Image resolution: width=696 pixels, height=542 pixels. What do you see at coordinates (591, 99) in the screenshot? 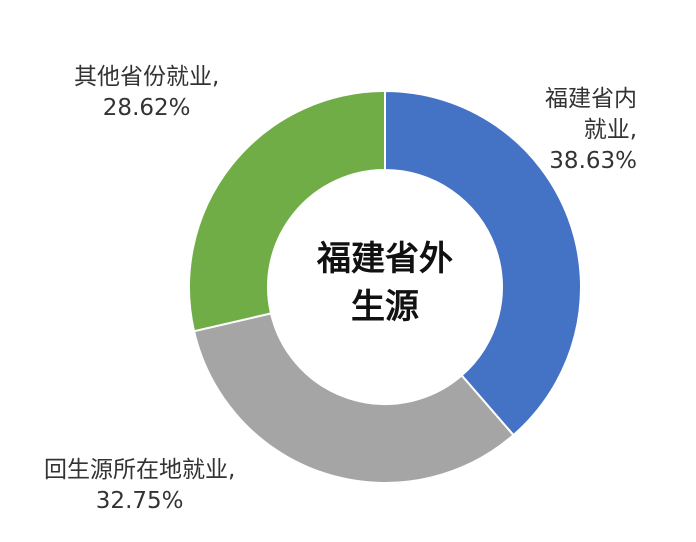
I see `slice-label-line: 福建省内` at bounding box center [591, 99].